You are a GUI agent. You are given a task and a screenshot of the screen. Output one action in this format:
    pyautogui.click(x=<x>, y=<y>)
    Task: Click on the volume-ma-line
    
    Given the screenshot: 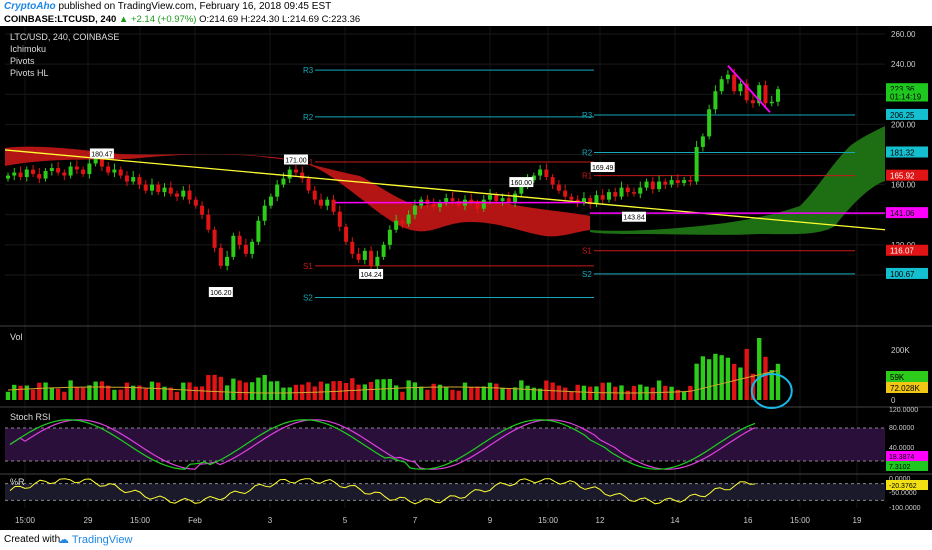 What is the action you would take?
    pyautogui.click(x=393, y=382)
    